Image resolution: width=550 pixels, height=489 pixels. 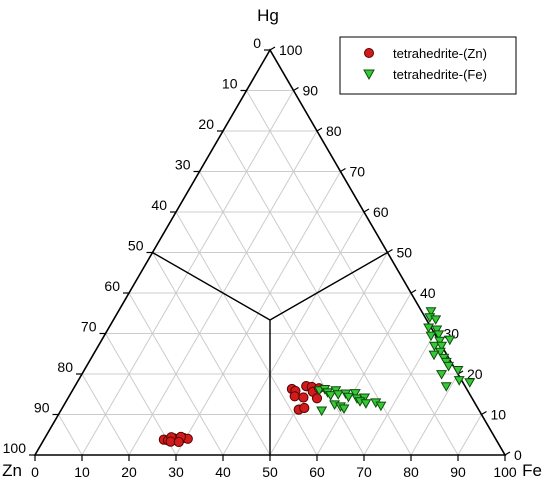 I want to click on tick-label-right-20: 20, so click(x=475, y=374).